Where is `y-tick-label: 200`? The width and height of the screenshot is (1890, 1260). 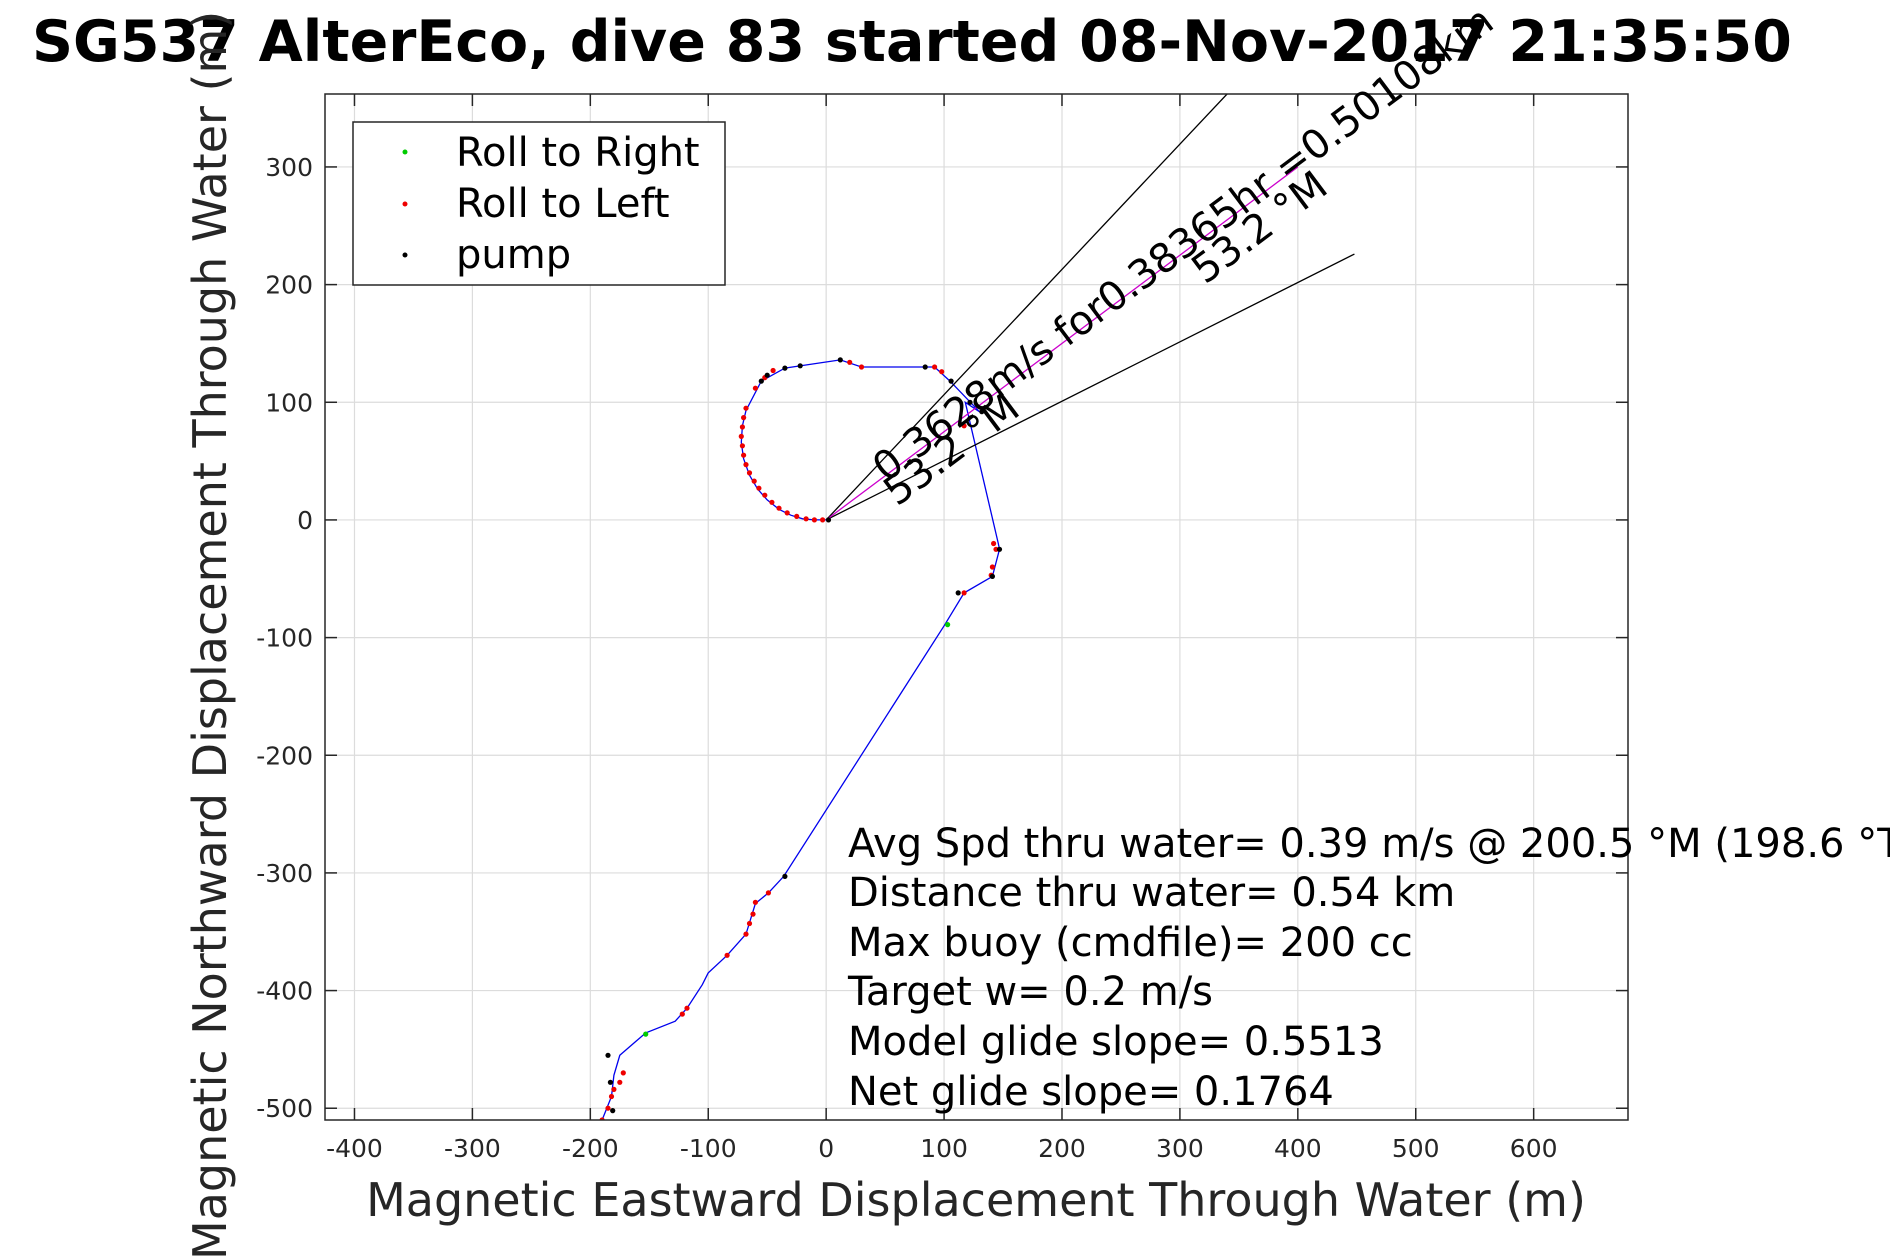
y-tick-label: 200 is located at coordinates (289, 285).